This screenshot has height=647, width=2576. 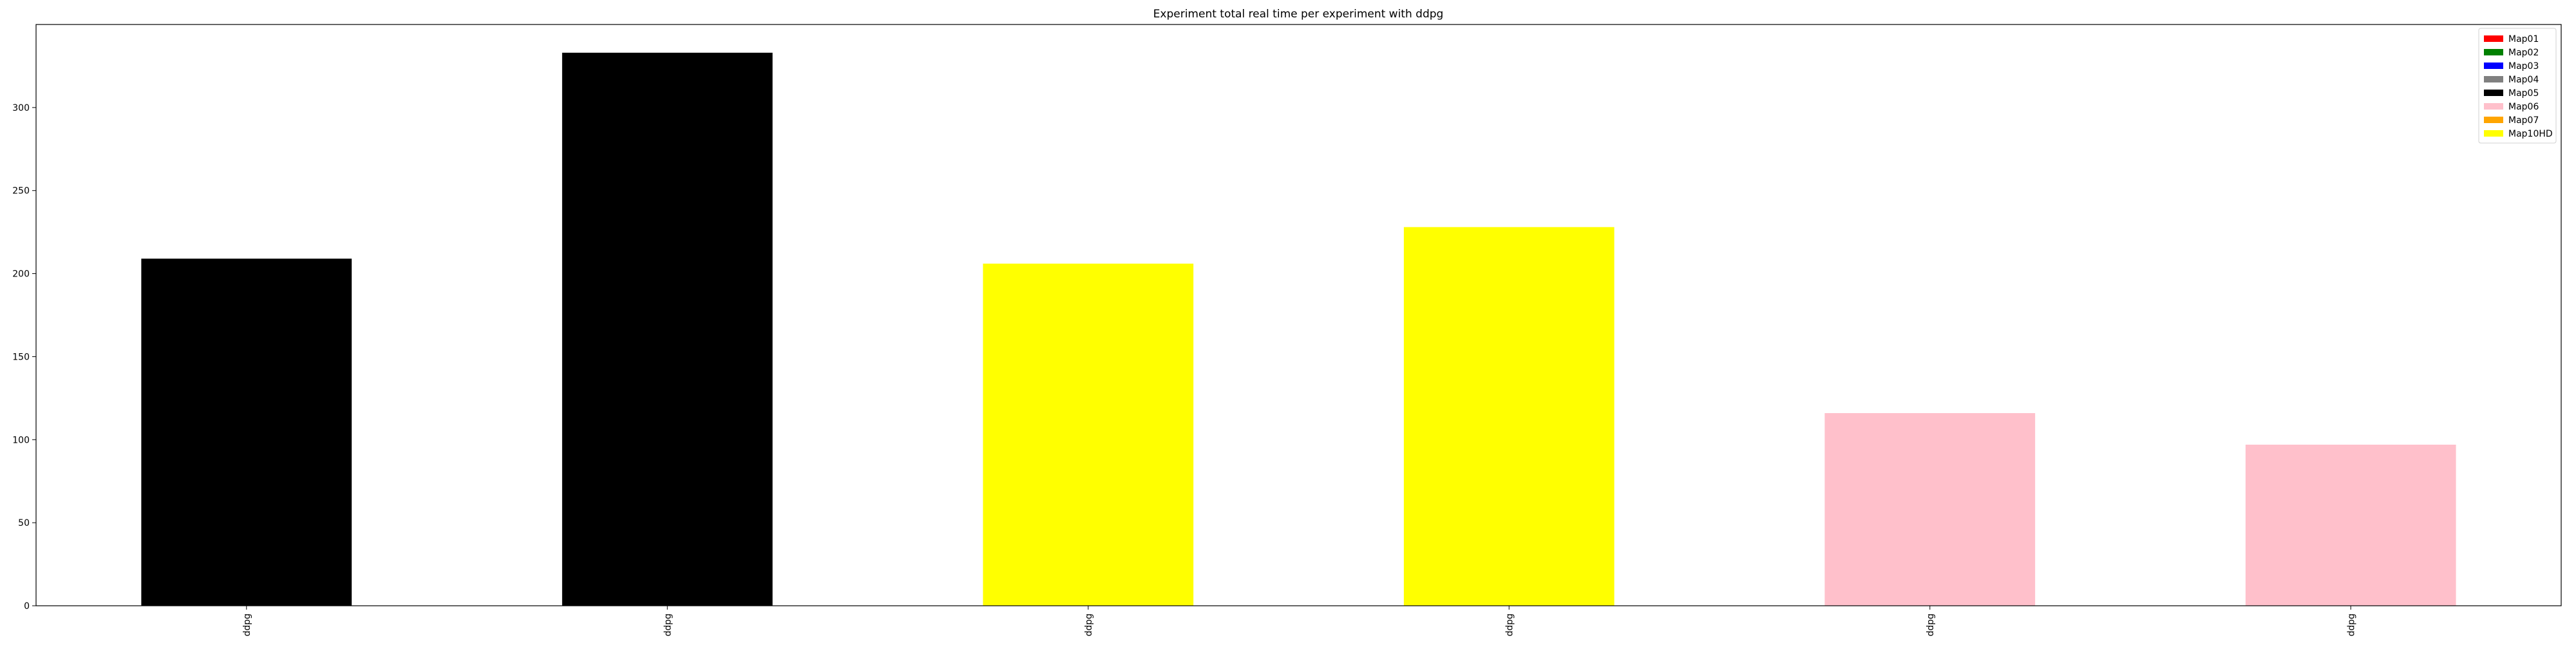 What do you see at coordinates (1299, 621) in the screenshot?
I see `x-axis: ddpg ddpg ddpg ddpg ddpg ddpg` at bounding box center [1299, 621].